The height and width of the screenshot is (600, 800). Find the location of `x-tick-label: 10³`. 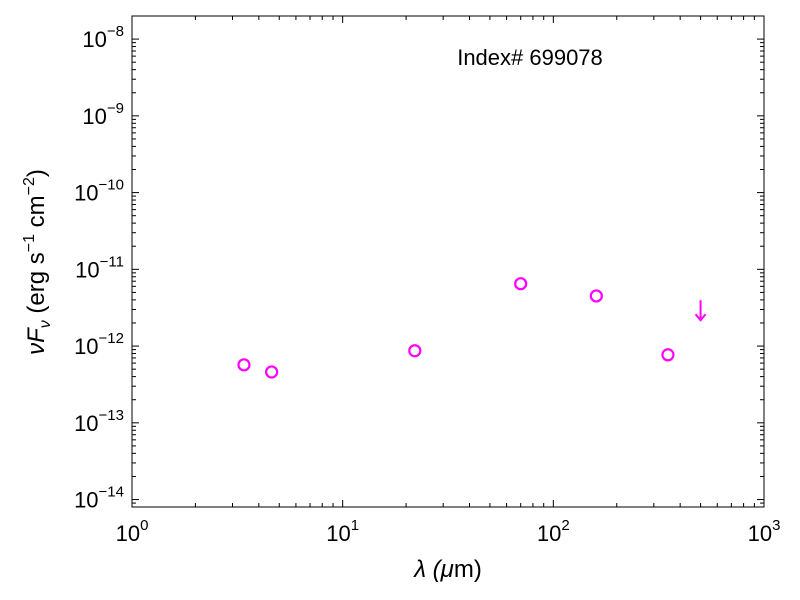

x-tick-label: 10³ is located at coordinates (764, 531).